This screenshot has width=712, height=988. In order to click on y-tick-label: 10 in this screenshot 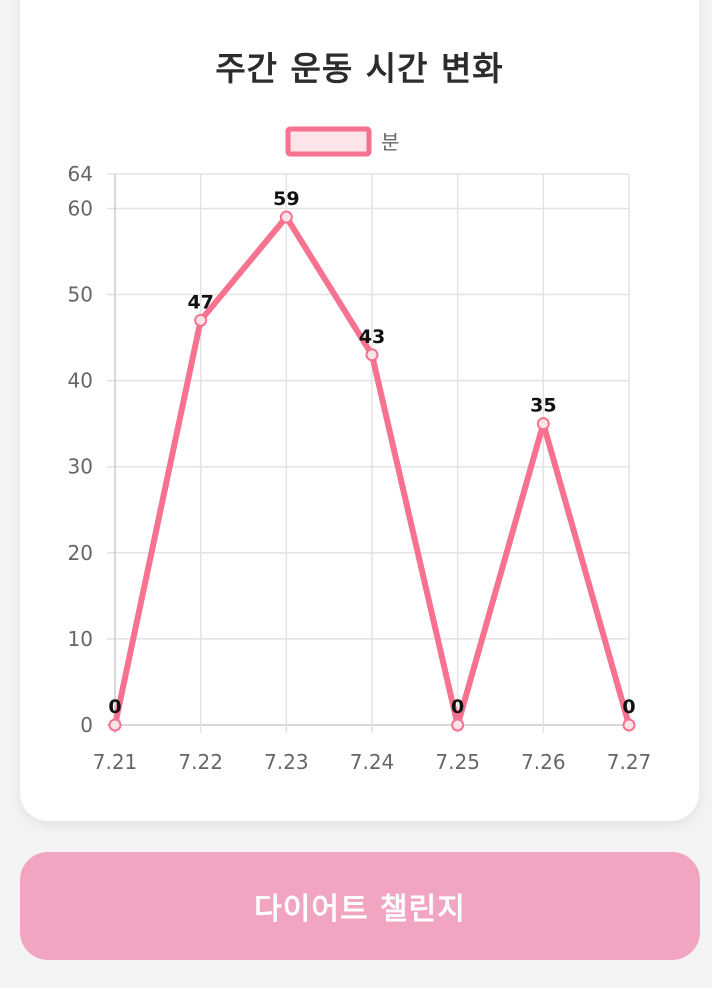, I will do `click(80, 639)`.